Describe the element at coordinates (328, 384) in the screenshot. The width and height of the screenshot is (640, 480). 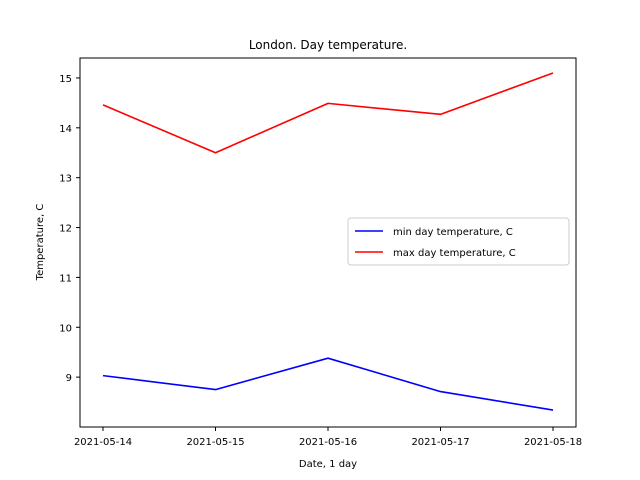
I see `min-temperature-line` at that location.